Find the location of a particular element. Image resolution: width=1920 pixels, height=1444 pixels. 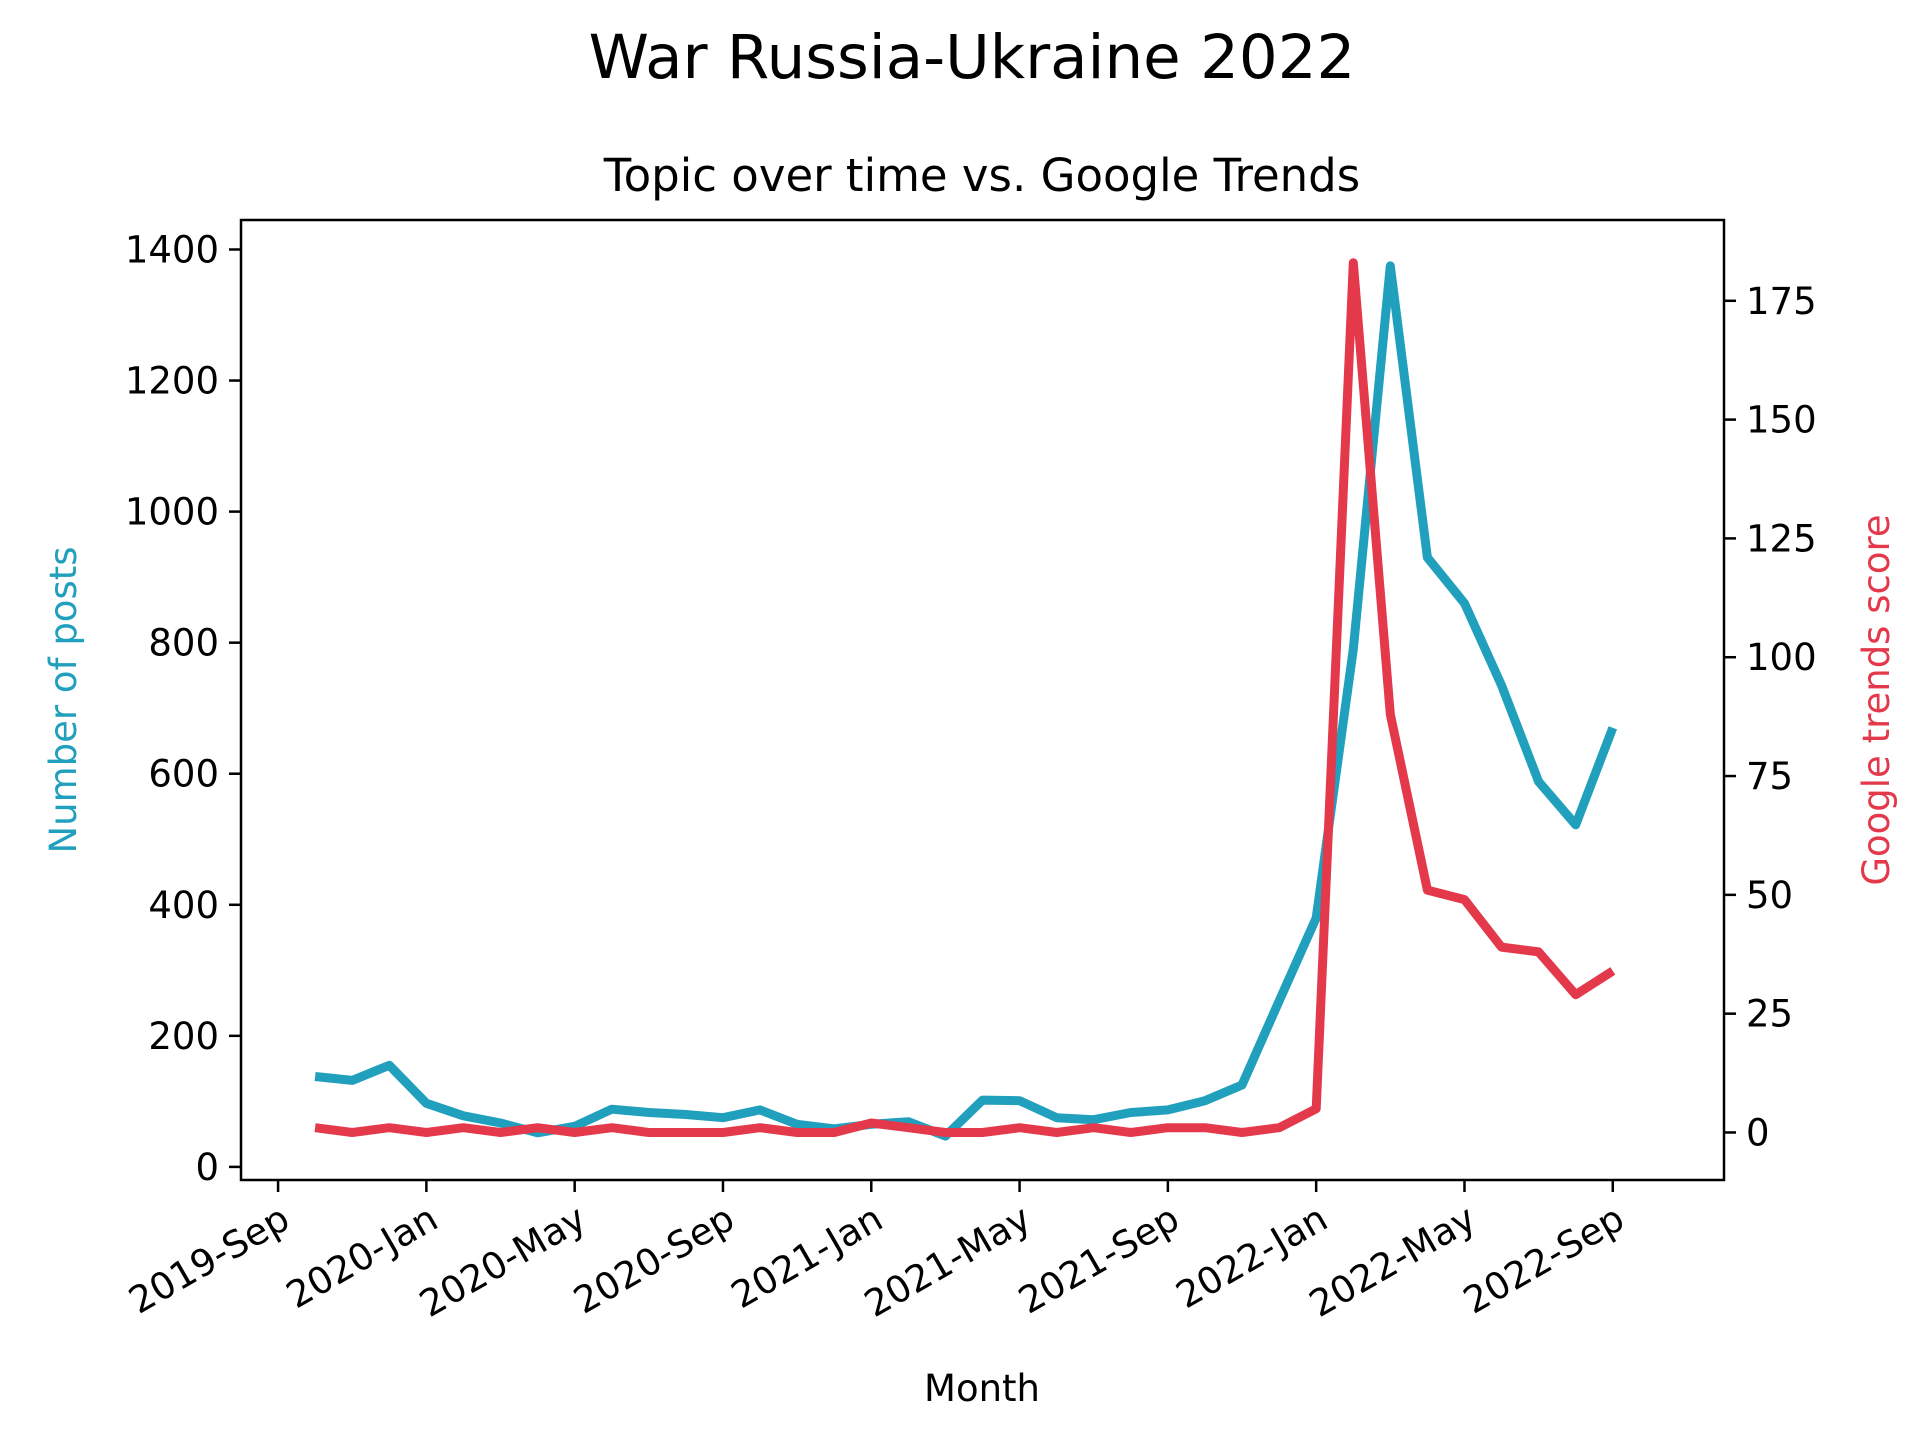

y-right-tick-label: 0 is located at coordinates (1758, 1132).